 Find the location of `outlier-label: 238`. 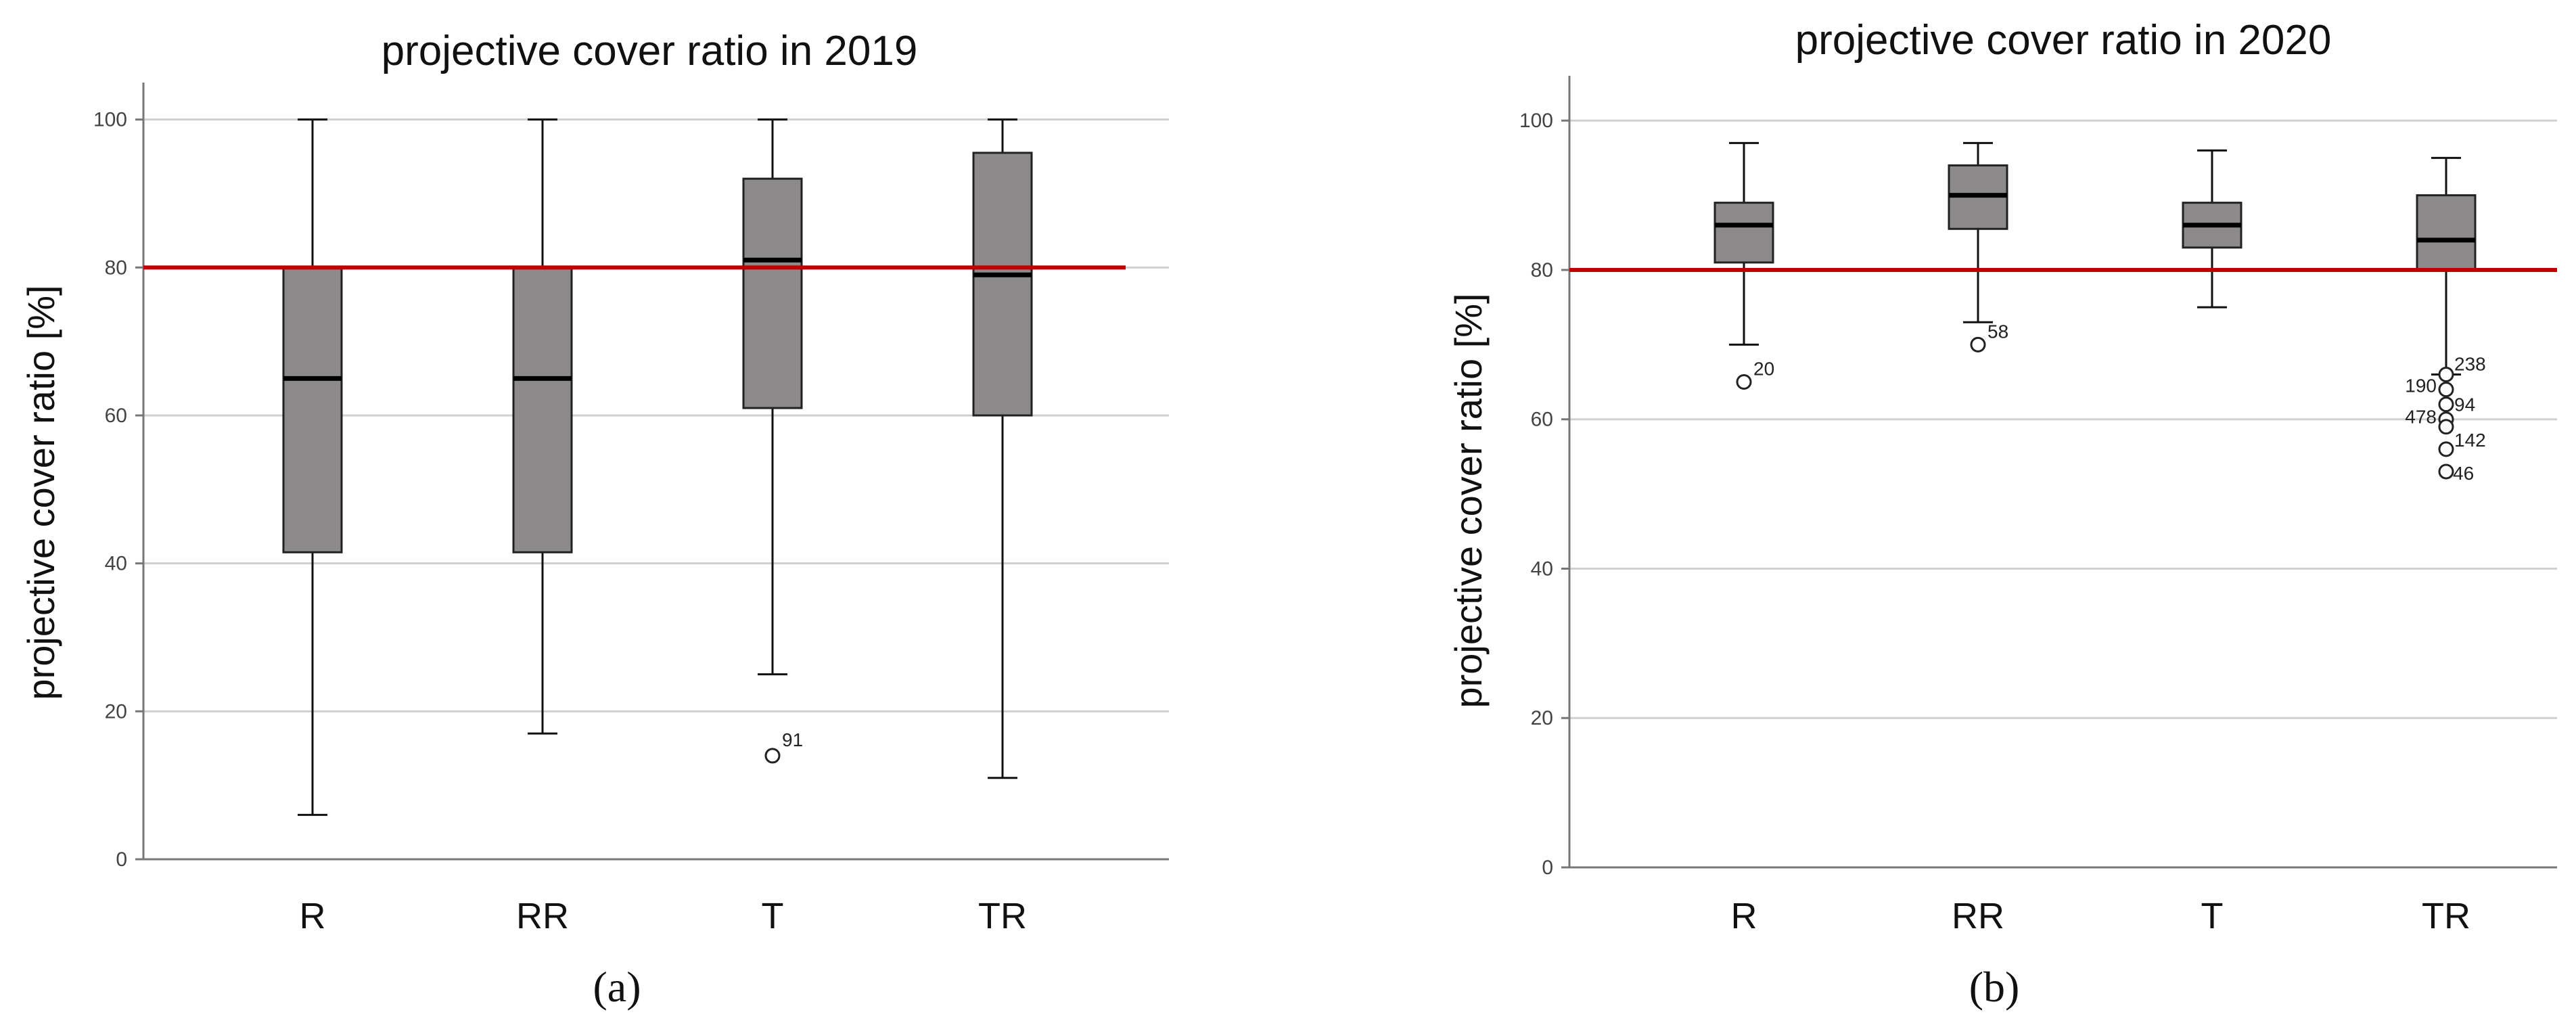

outlier-label: 238 is located at coordinates (2470, 365).